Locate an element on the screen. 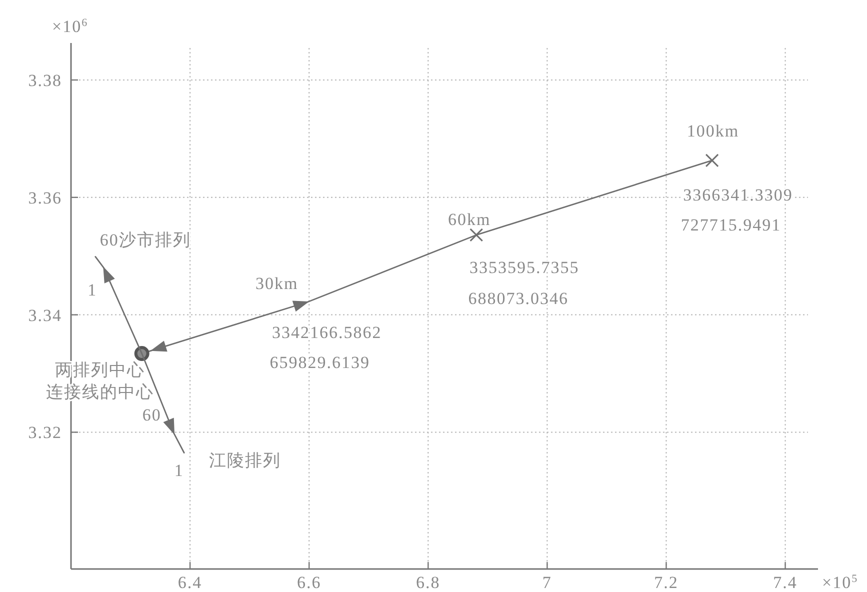 The height and width of the screenshot is (592, 867). annotation: 60 is located at coordinates (152, 415).